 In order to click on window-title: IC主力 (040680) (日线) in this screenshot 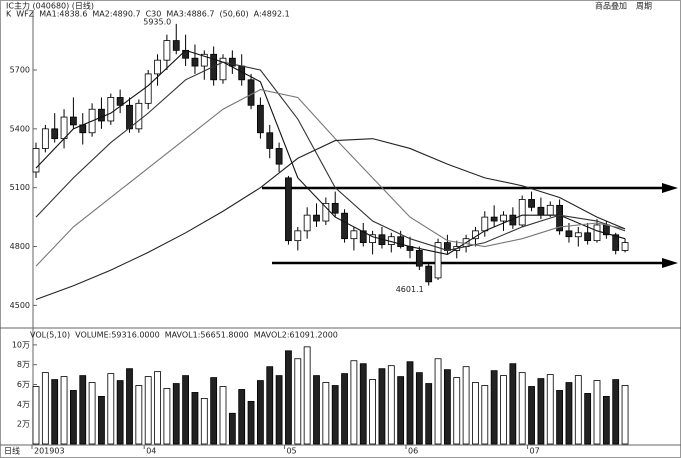, I will do `click(50, 6)`.